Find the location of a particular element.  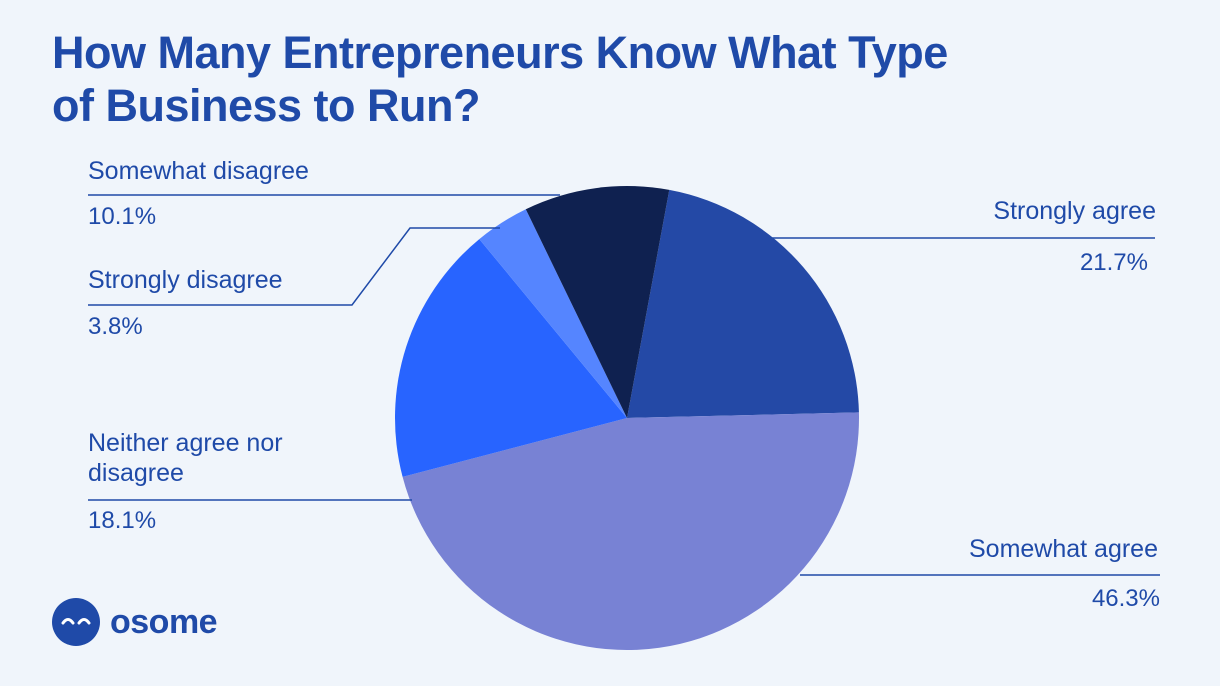

logo: osome is located at coordinates (135, 622).